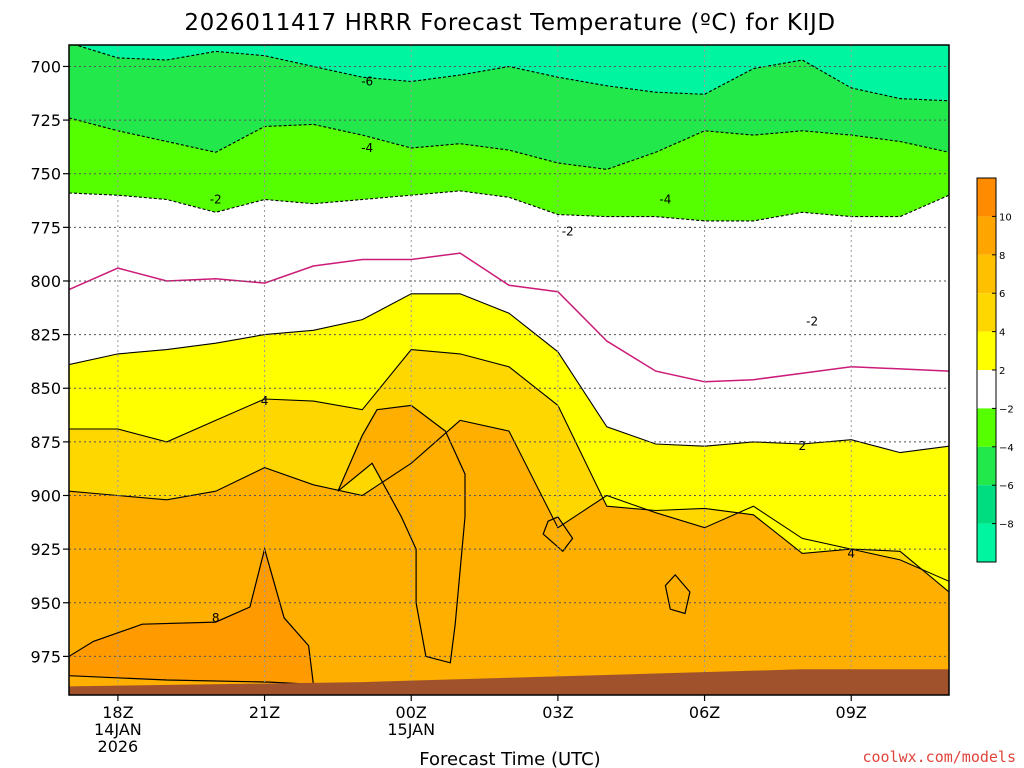  I want to click on contour-label-9: 8, so click(216, 618).